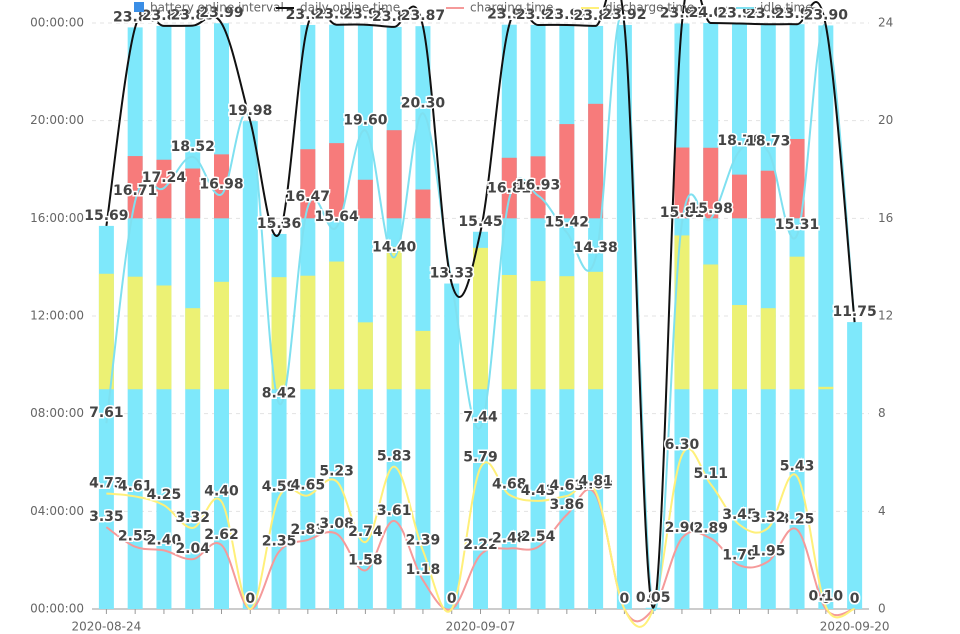 The width and height of the screenshot is (960, 634). I want to click on y2-tick-label: 12, so click(885, 316).